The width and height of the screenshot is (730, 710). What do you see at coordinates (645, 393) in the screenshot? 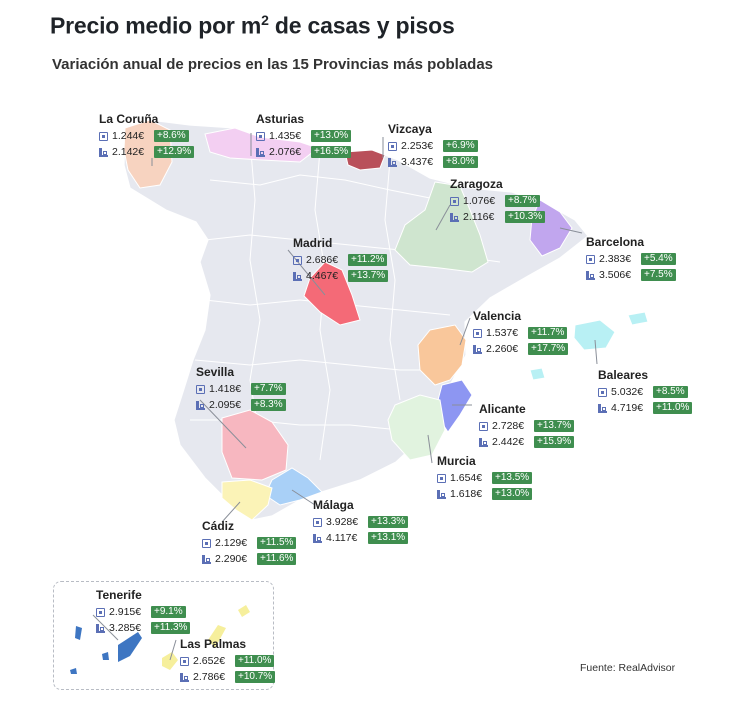
I see `label-baleares: Baleares 5.032€ +8.5% 4.719€ +11.0%` at bounding box center [645, 393].